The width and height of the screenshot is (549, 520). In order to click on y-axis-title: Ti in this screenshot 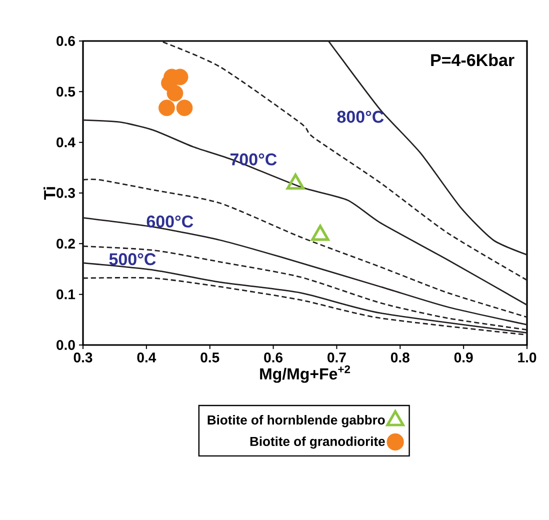, I will do `click(50, 193)`.